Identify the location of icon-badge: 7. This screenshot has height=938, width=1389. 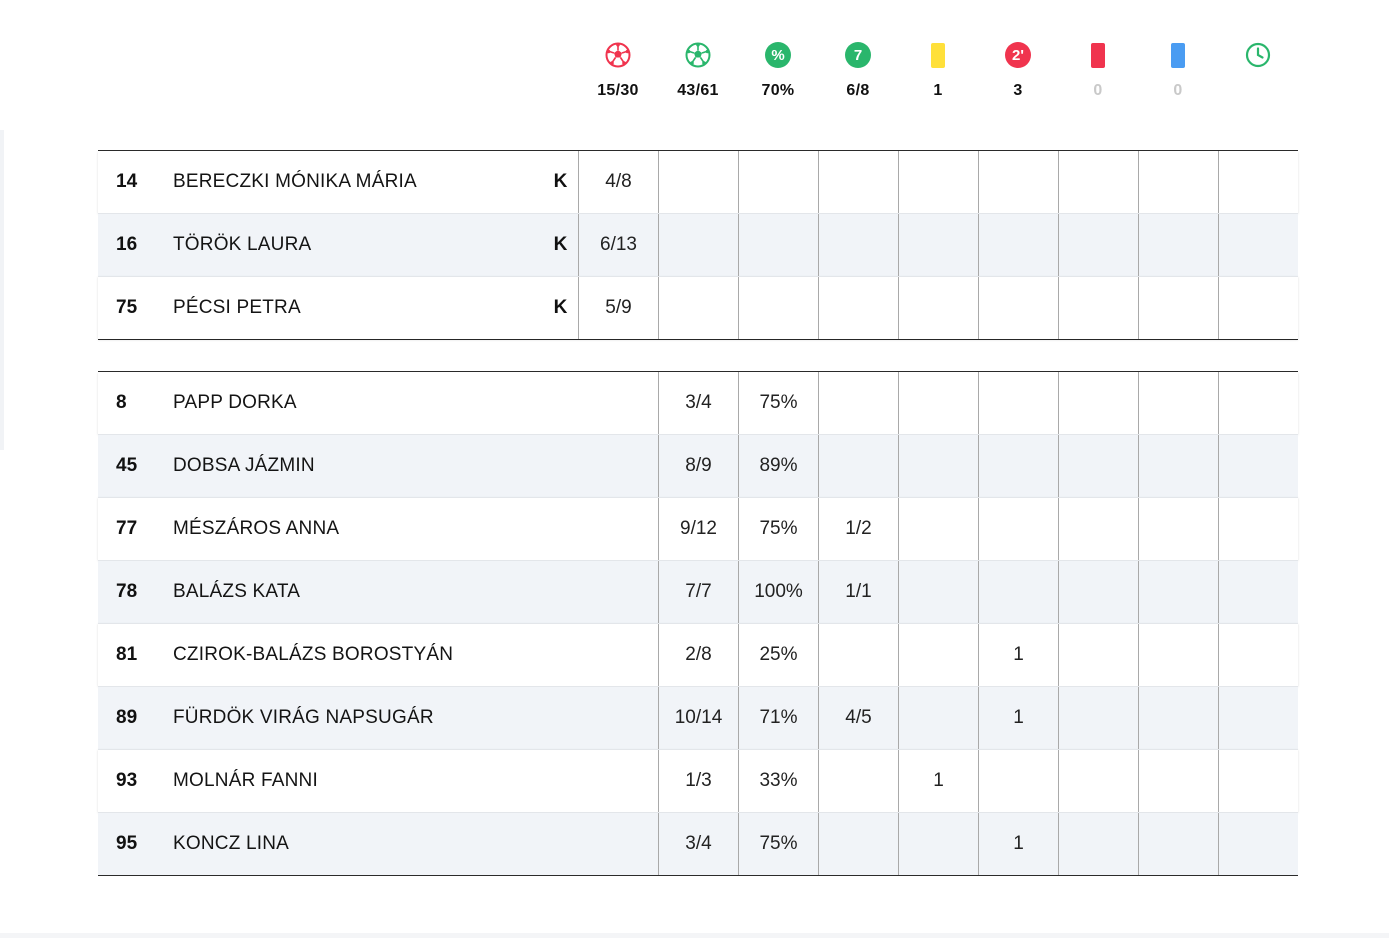
(858, 55).